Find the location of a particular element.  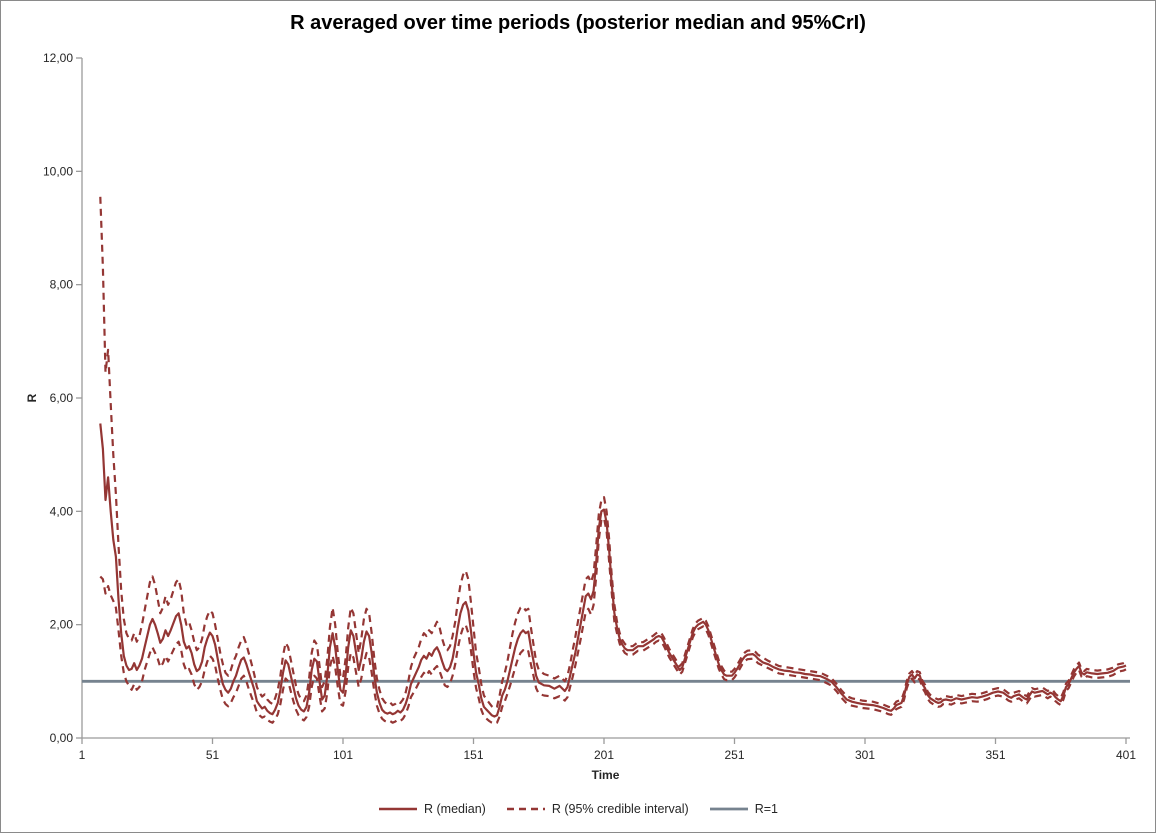

y-tick-label: 8,00 is located at coordinates (62, 285).